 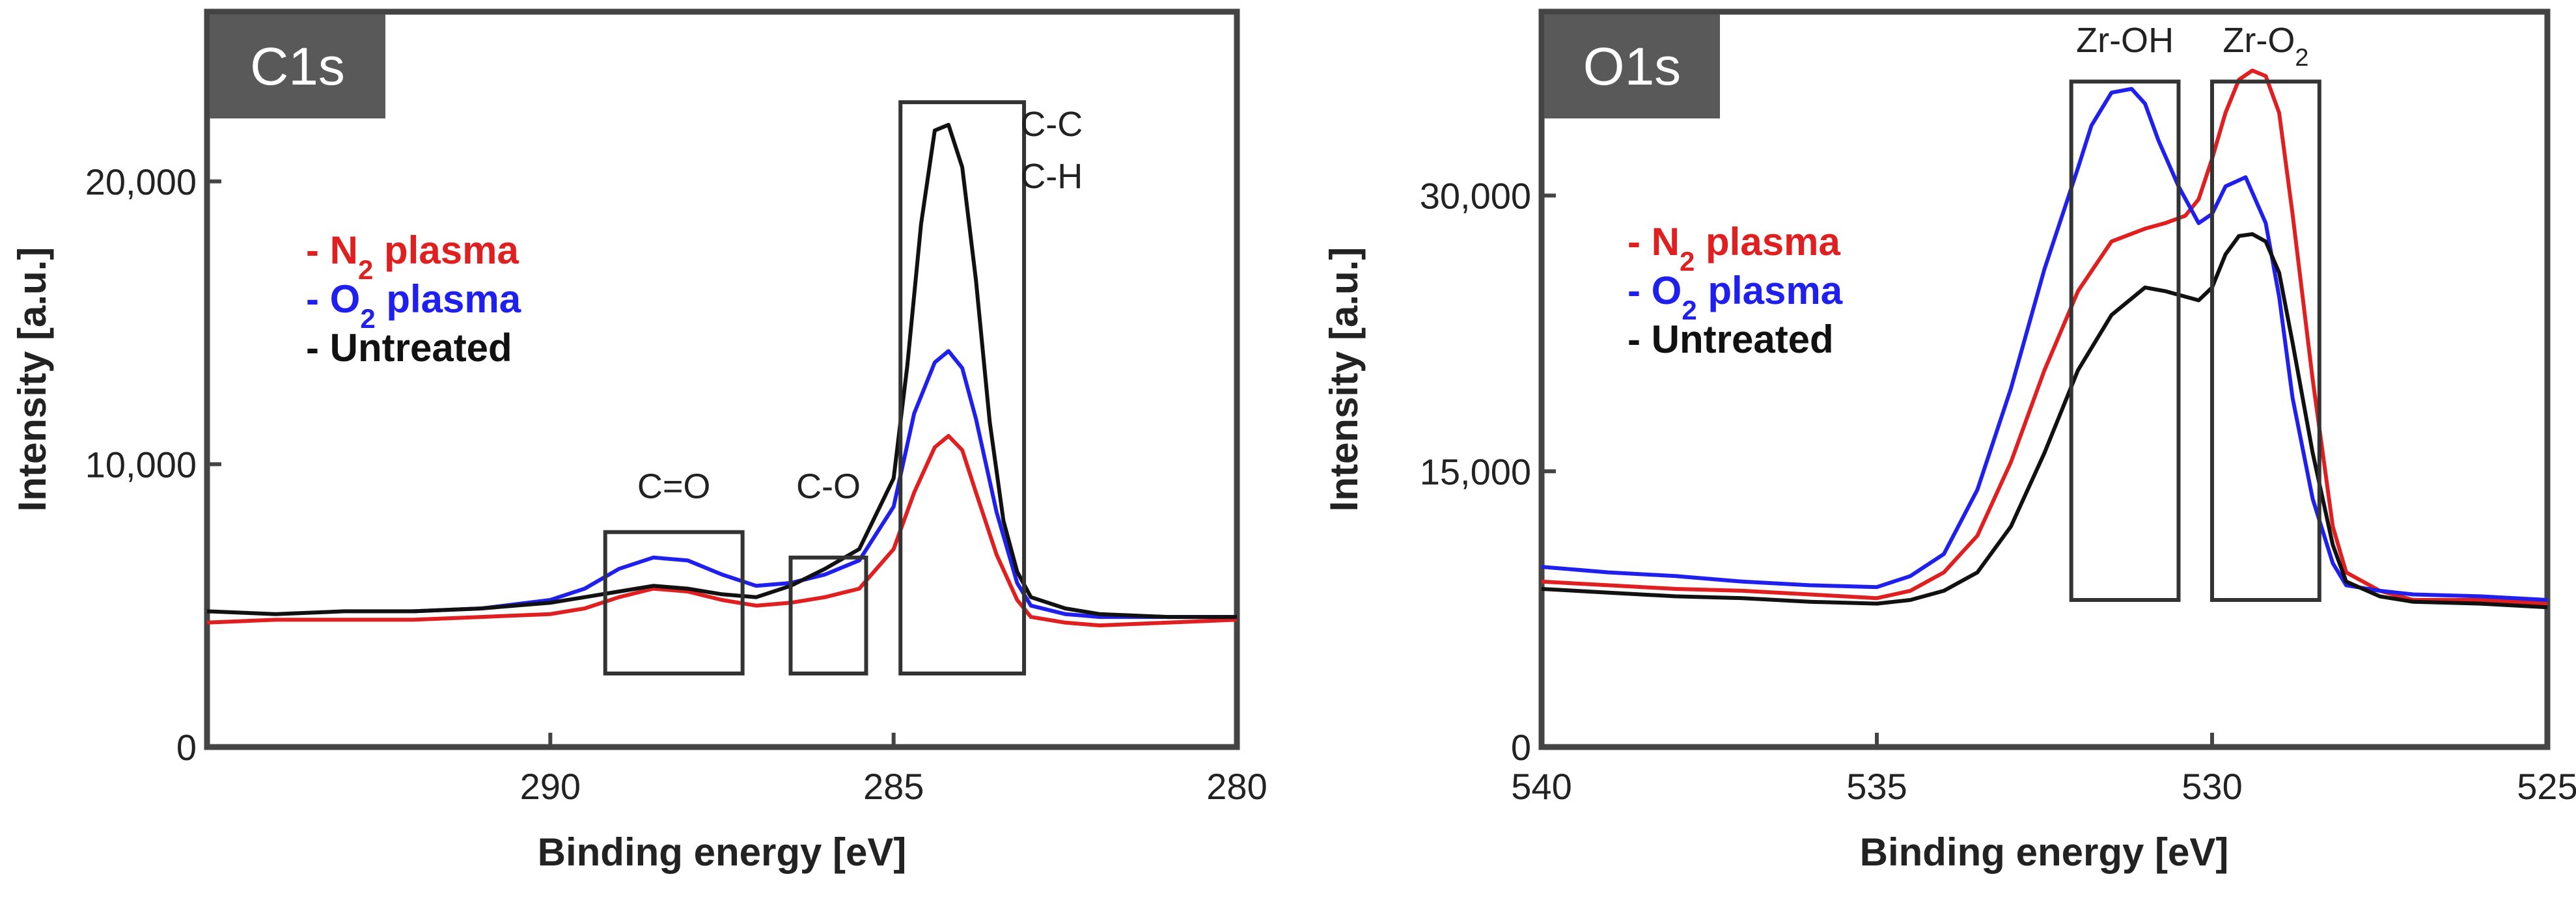 What do you see at coordinates (2044, 852) in the screenshot?
I see `o1s-x-axis-title: Binding energy [eV]` at bounding box center [2044, 852].